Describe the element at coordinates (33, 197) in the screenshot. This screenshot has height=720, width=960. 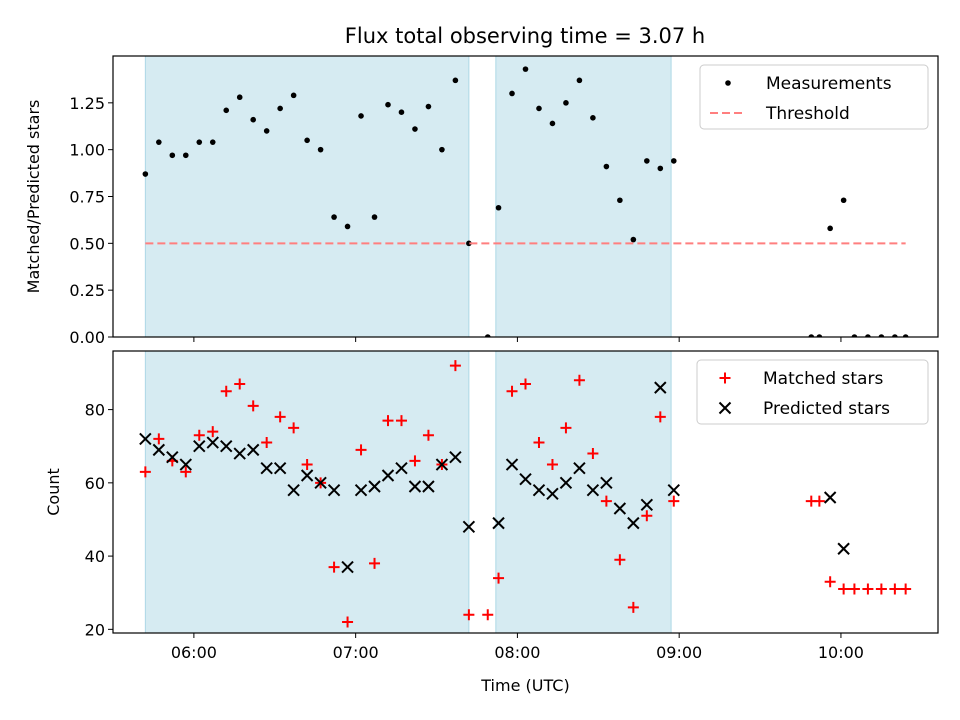
I see `y-axis-label: Matched/Predicted stars` at that location.